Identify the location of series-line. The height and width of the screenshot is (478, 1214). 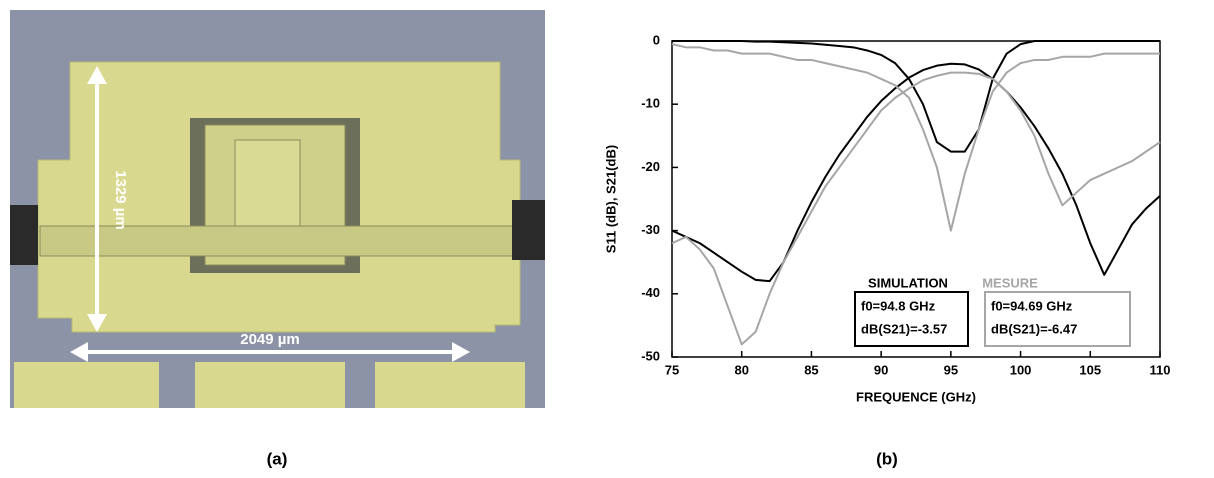
(916, 96).